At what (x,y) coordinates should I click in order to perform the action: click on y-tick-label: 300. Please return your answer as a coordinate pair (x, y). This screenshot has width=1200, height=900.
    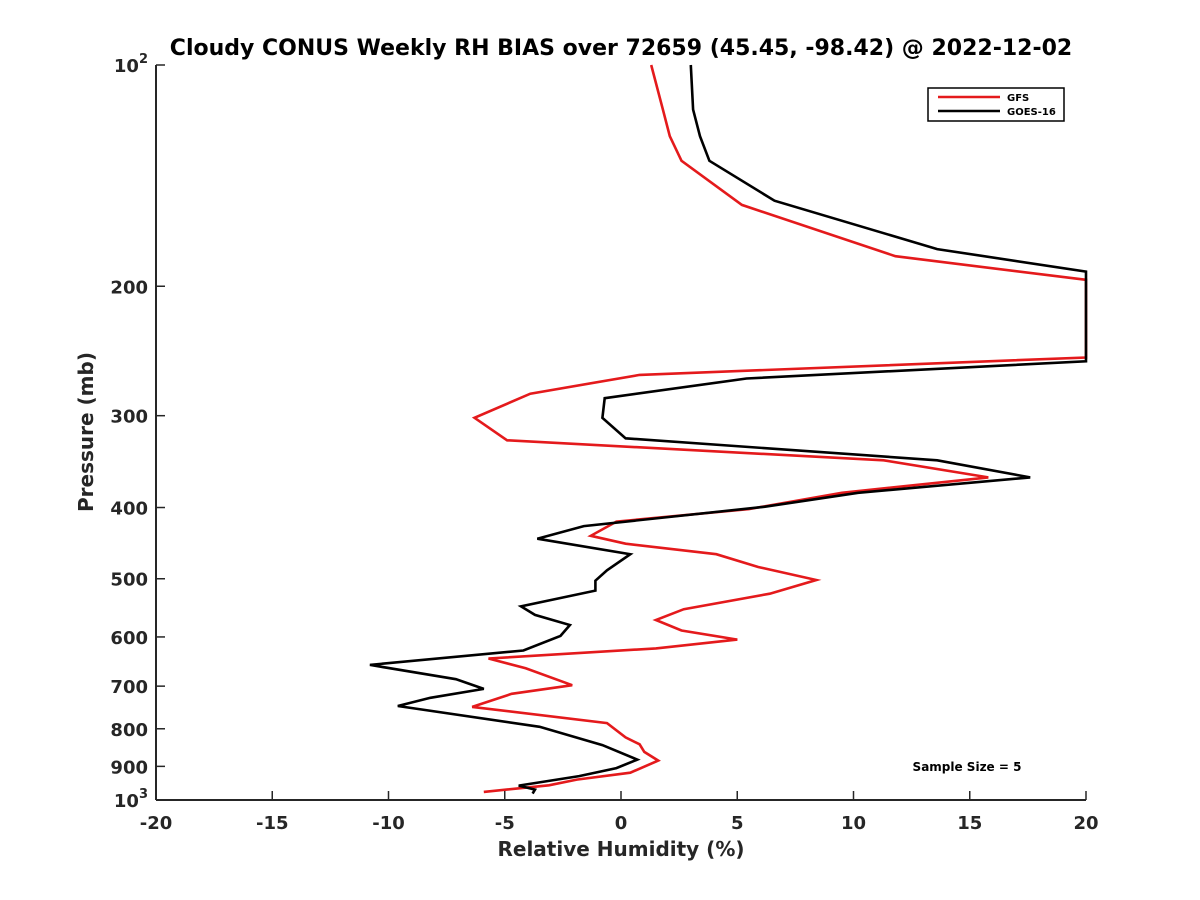
    Looking at the image, I should click on (129, 417).